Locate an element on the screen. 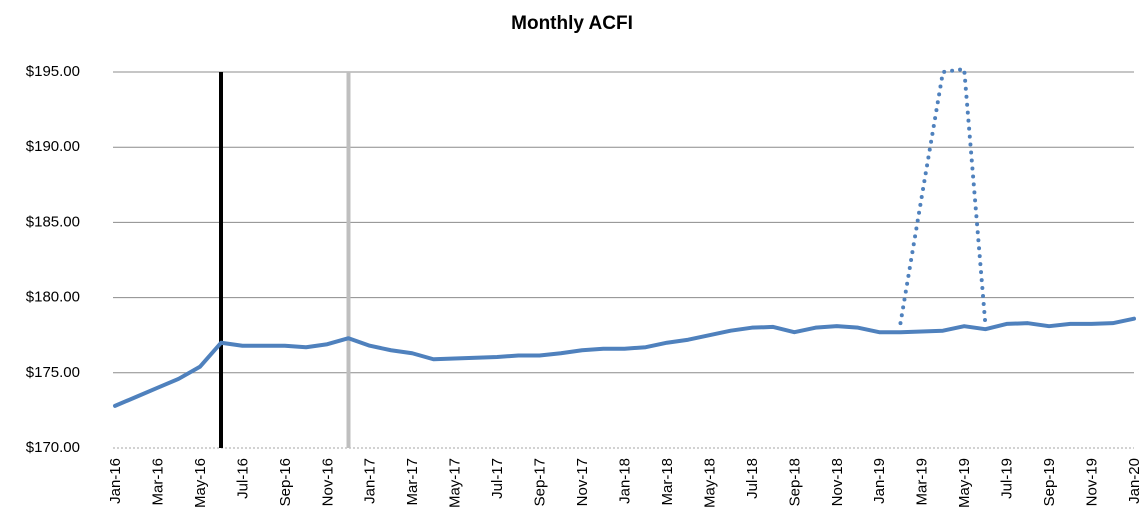  y-tick-label: $195.00 is located at coordinates (53, 71).